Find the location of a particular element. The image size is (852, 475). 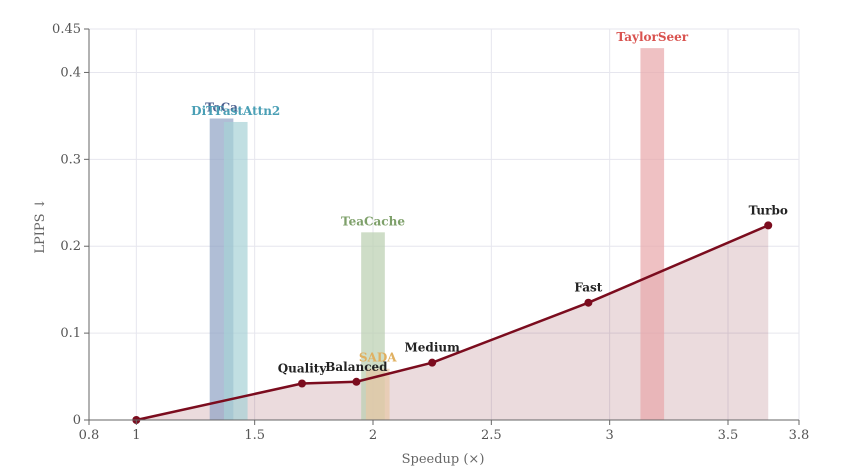

point-label-fast: Fast is located at coordinates (588, 288).